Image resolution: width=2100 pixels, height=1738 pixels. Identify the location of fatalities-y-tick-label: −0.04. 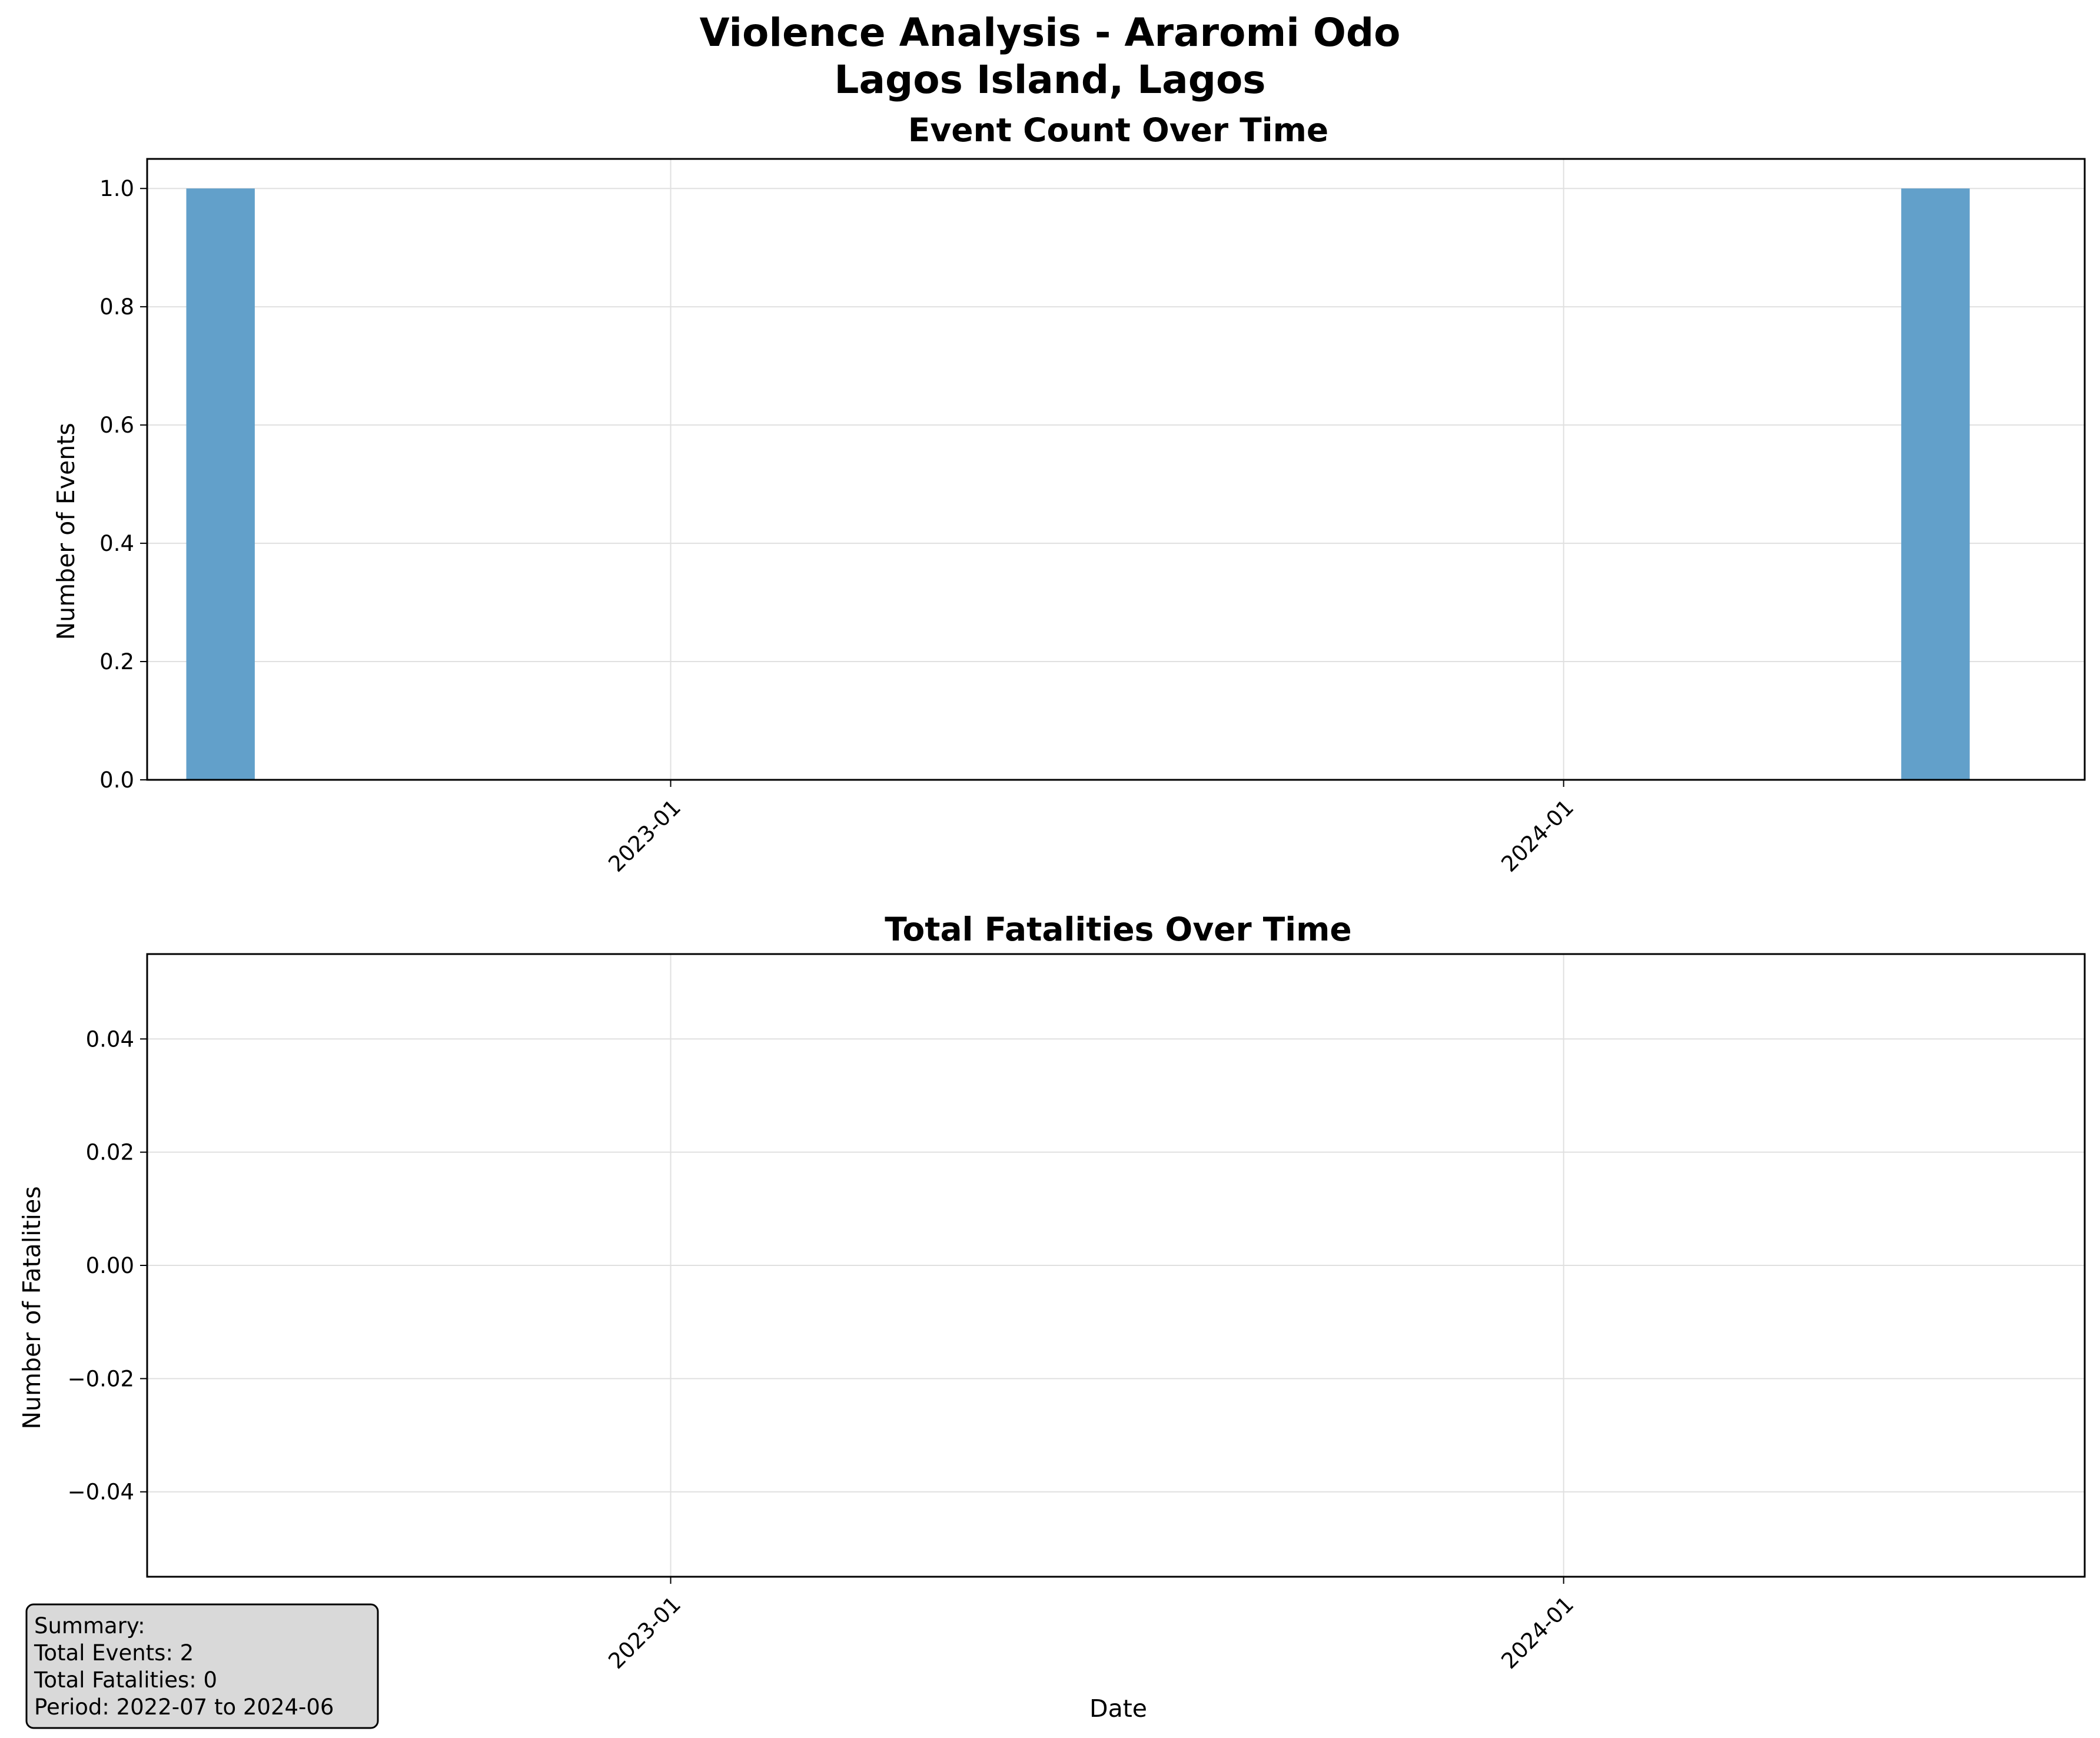
(101, 1492).